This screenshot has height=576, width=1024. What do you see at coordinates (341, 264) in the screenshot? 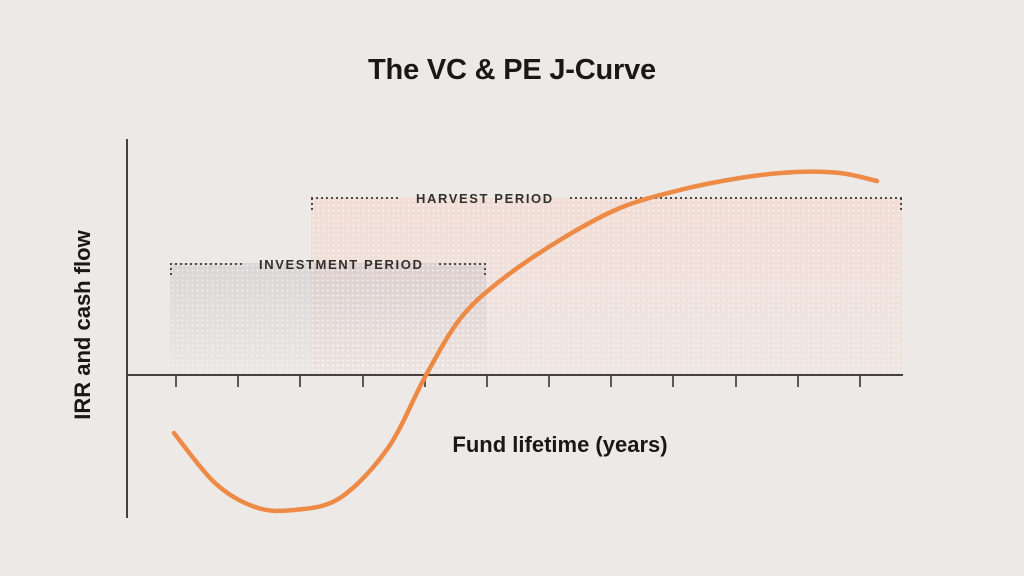
I see `investment-period-label: INVESTMENT PERIOD` at bounding box center [341, 264].